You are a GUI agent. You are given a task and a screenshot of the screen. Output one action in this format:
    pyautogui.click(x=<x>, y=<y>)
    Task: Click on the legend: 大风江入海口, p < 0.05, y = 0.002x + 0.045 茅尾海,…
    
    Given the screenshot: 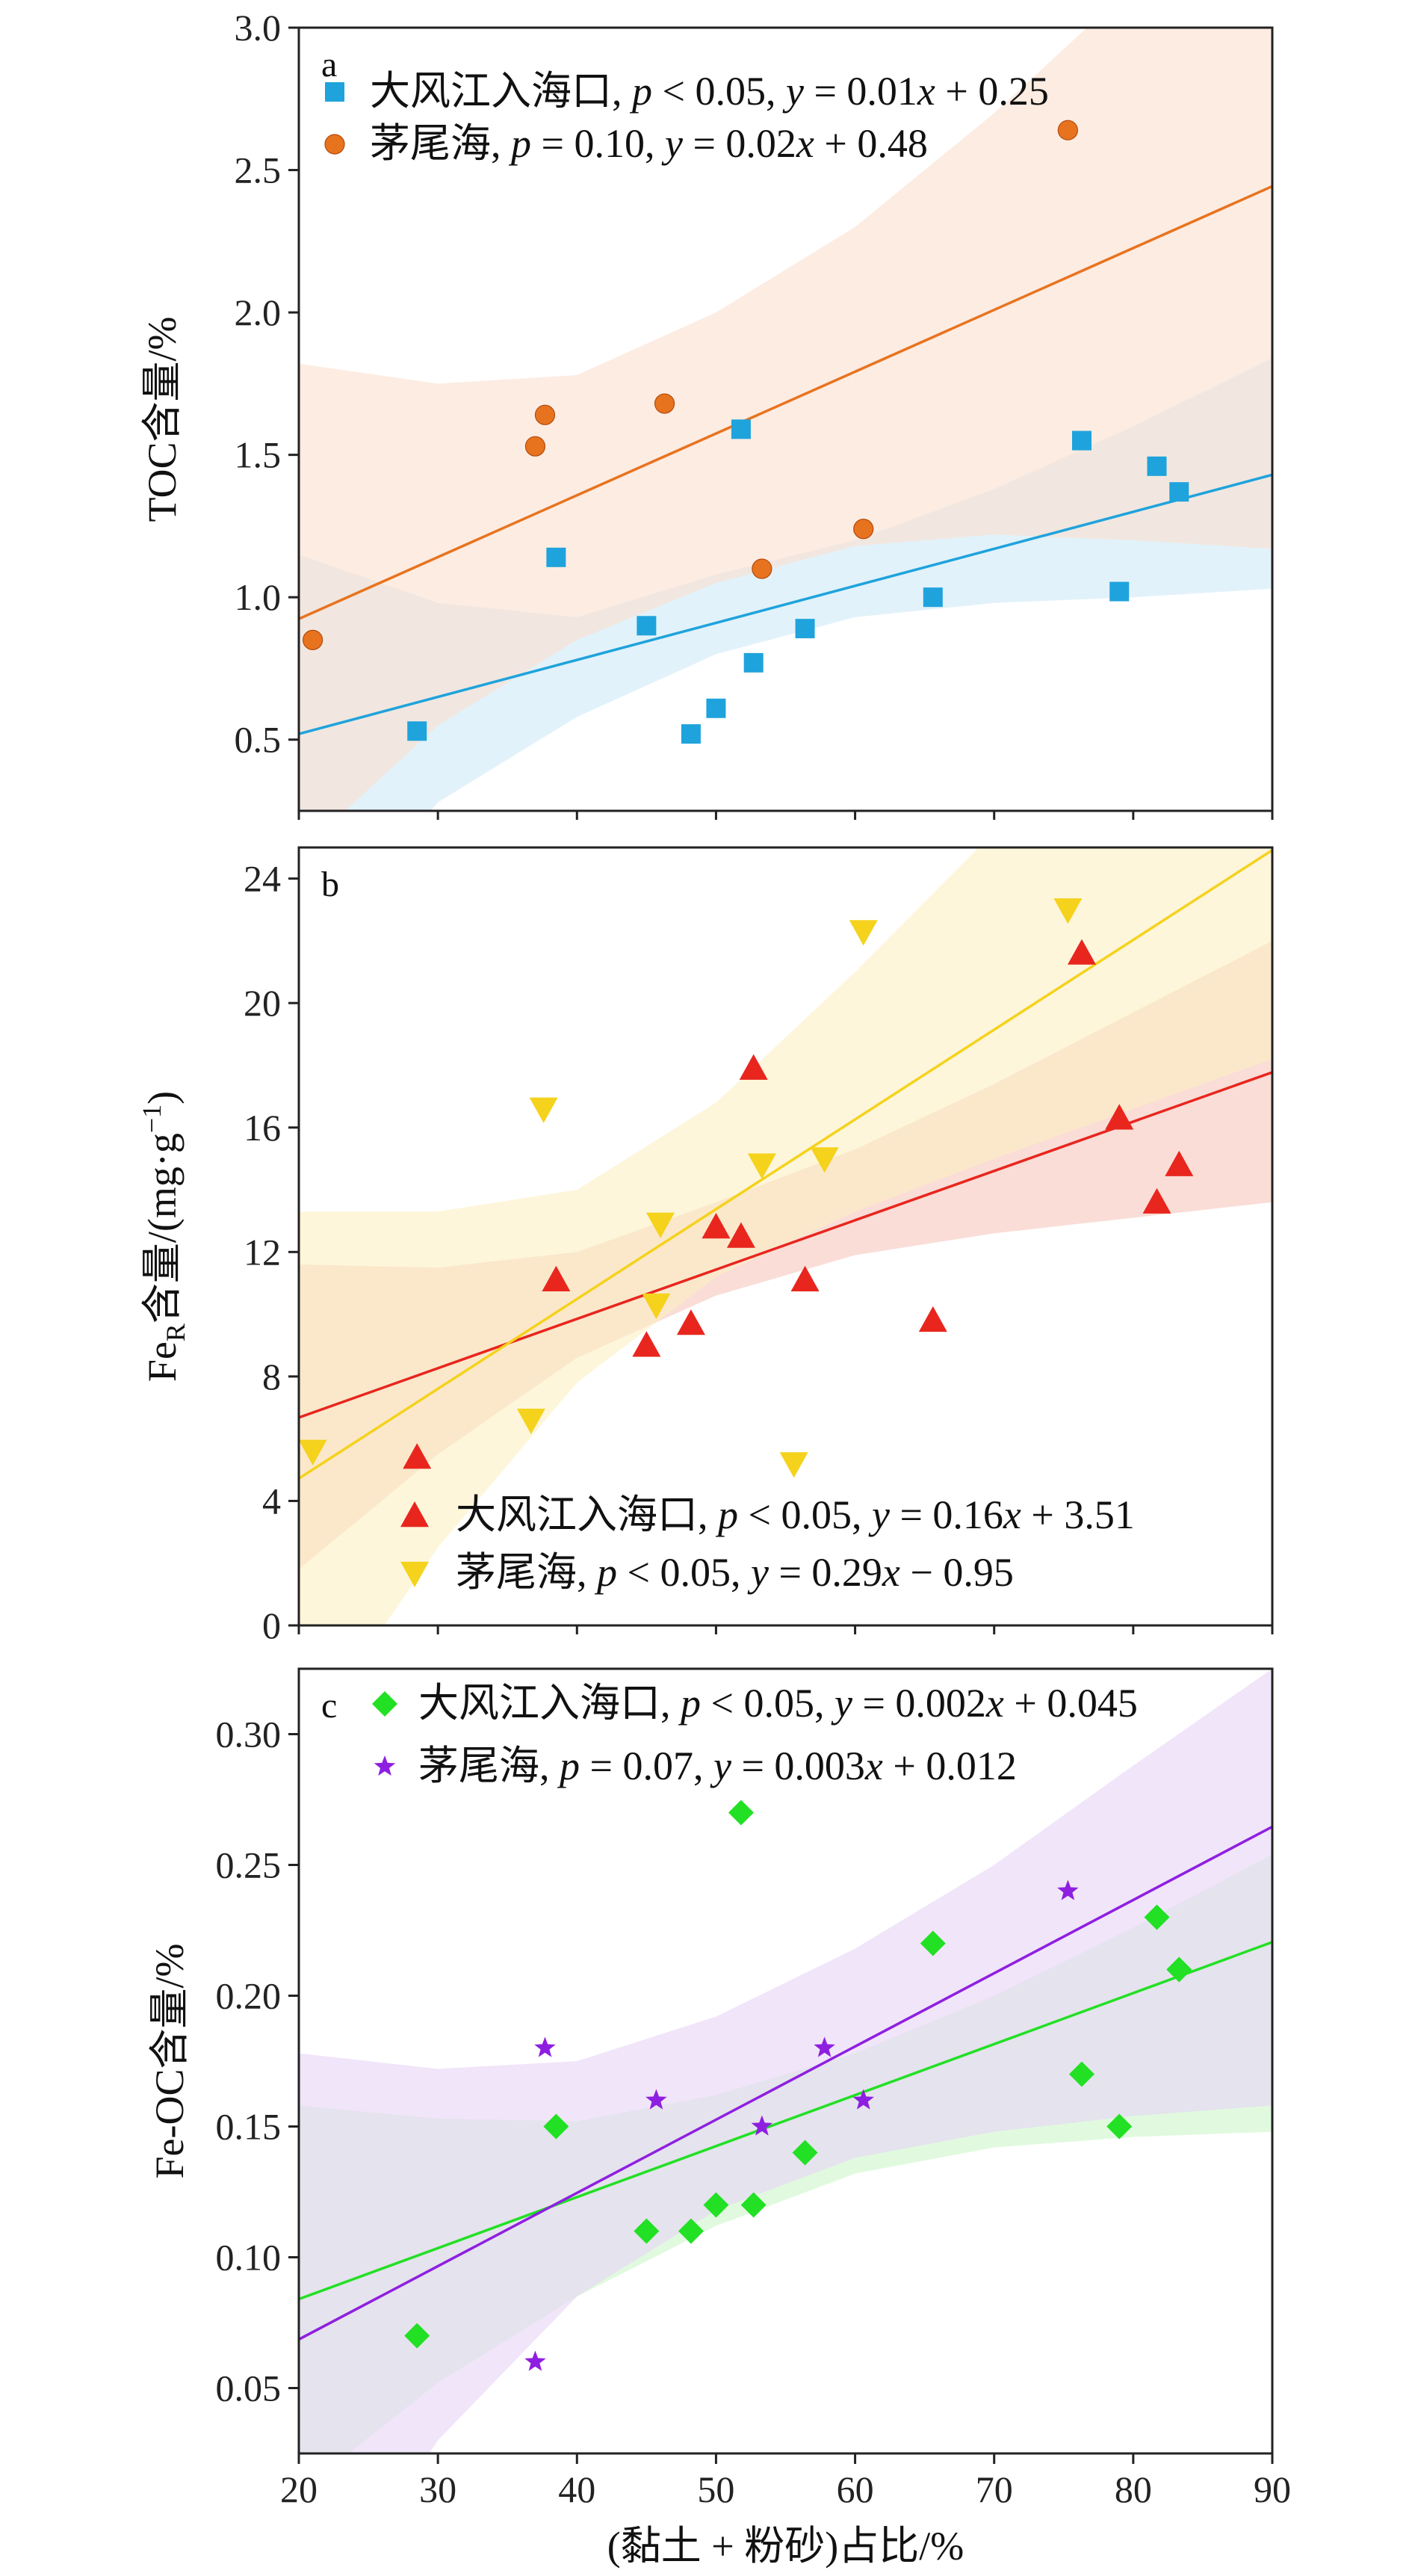 What is the action you would take?
    pyautogui.click(x=755, y=1735)
    